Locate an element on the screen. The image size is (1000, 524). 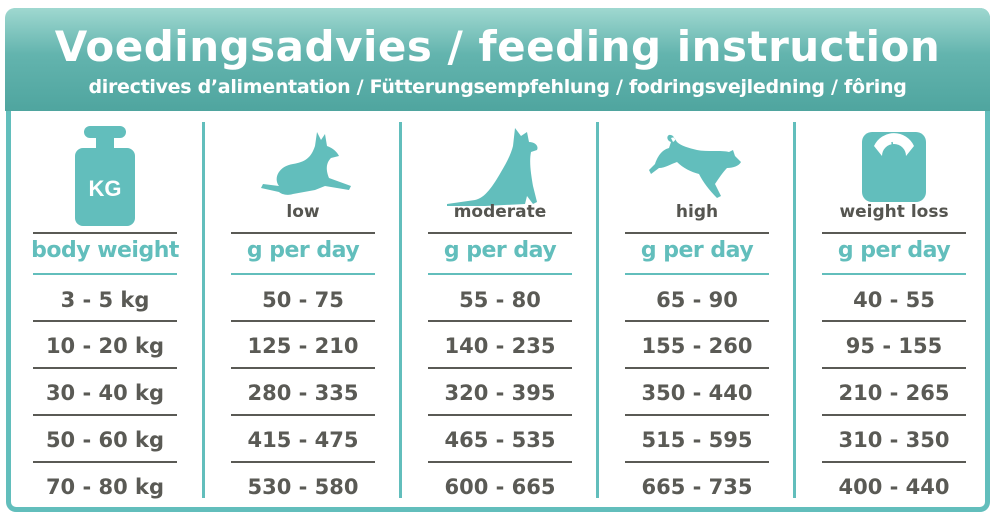
table-cell: 50 - 60 kg is located at coordinates (105, 440).